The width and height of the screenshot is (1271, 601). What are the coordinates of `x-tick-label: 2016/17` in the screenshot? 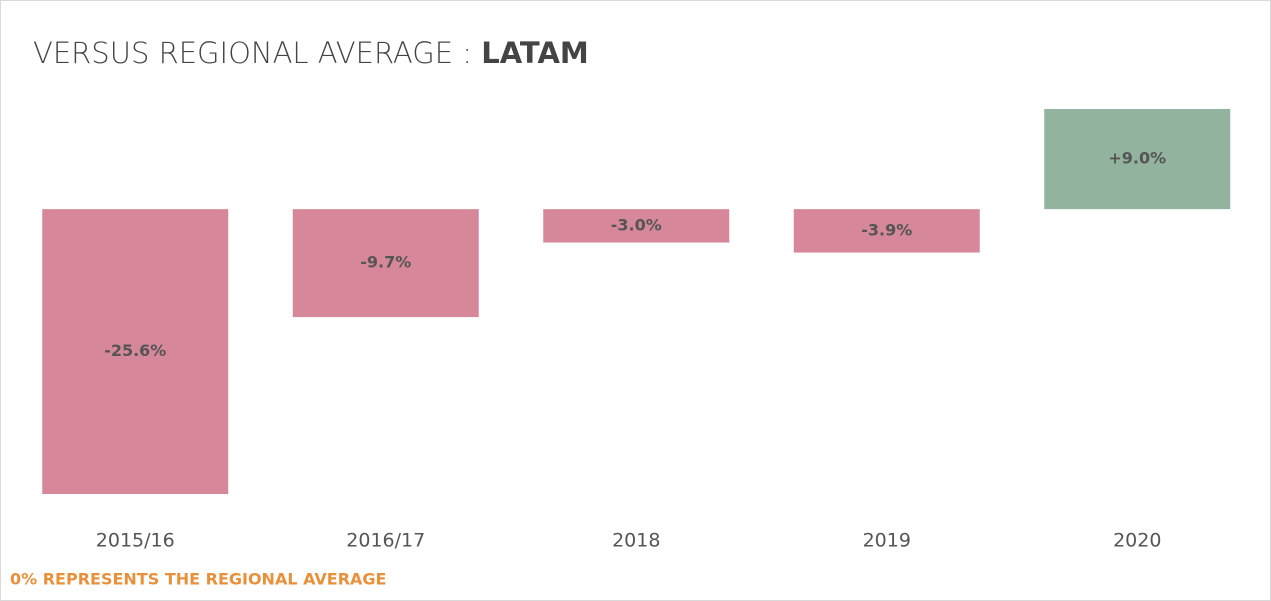 It's located at (385, 541).